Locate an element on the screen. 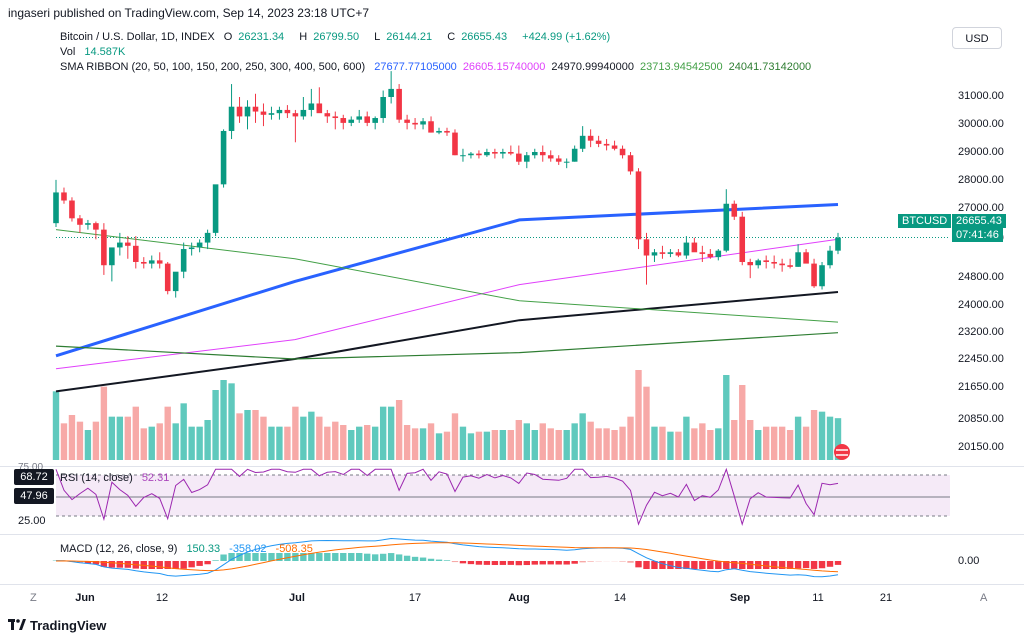 This screenshot has height=640, width=1024. price-tick-label: 22450.00 is located at coordinates (981, 359).